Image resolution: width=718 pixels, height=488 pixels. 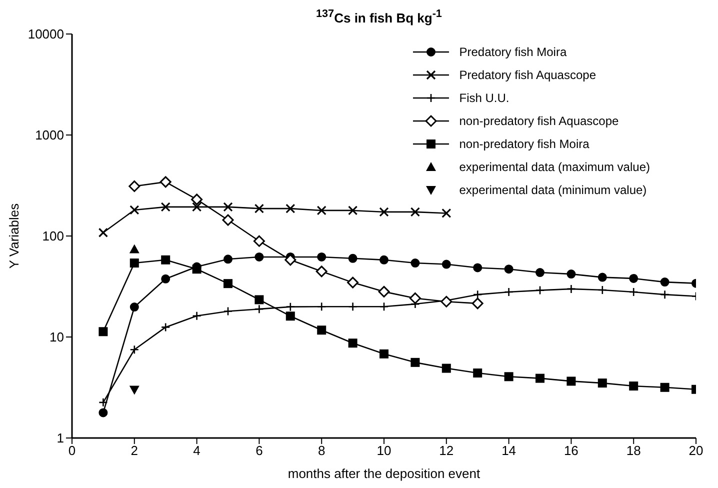 What do you see at coordinates (513, 51) in the screenshot?
I see `legend-label: Predatory fish Moira` at bounding box center [513, 51].